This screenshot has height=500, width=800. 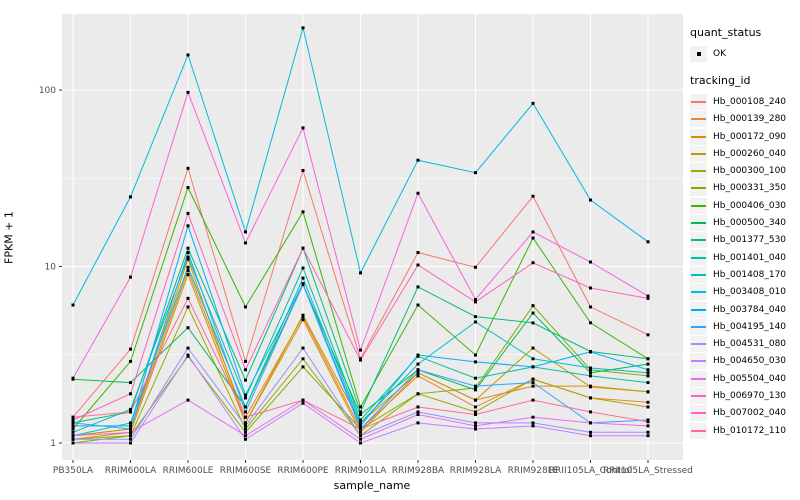 I want to click on legend-item-Hb_003408_010: Hb_003408_010, so click(x=745, y=292).